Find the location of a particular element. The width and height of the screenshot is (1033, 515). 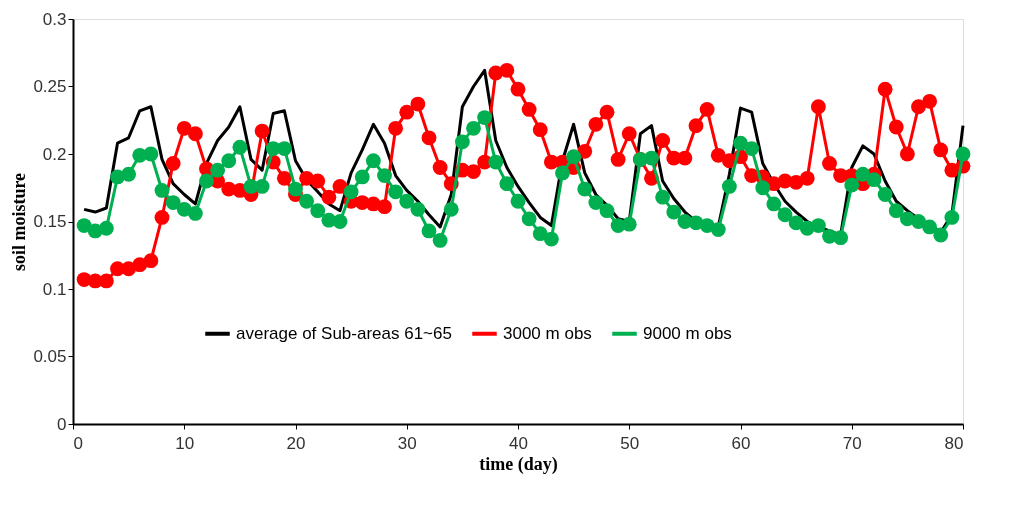

x-tick-label: 20 is located at coordinates (296, 443).